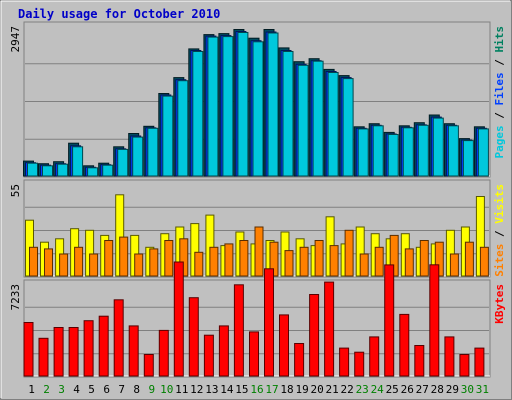 This screenshot has width=512, height=400. Describe the element at coordinates (211, 389) in the screenshot. I see `day-label: 13` at that location.